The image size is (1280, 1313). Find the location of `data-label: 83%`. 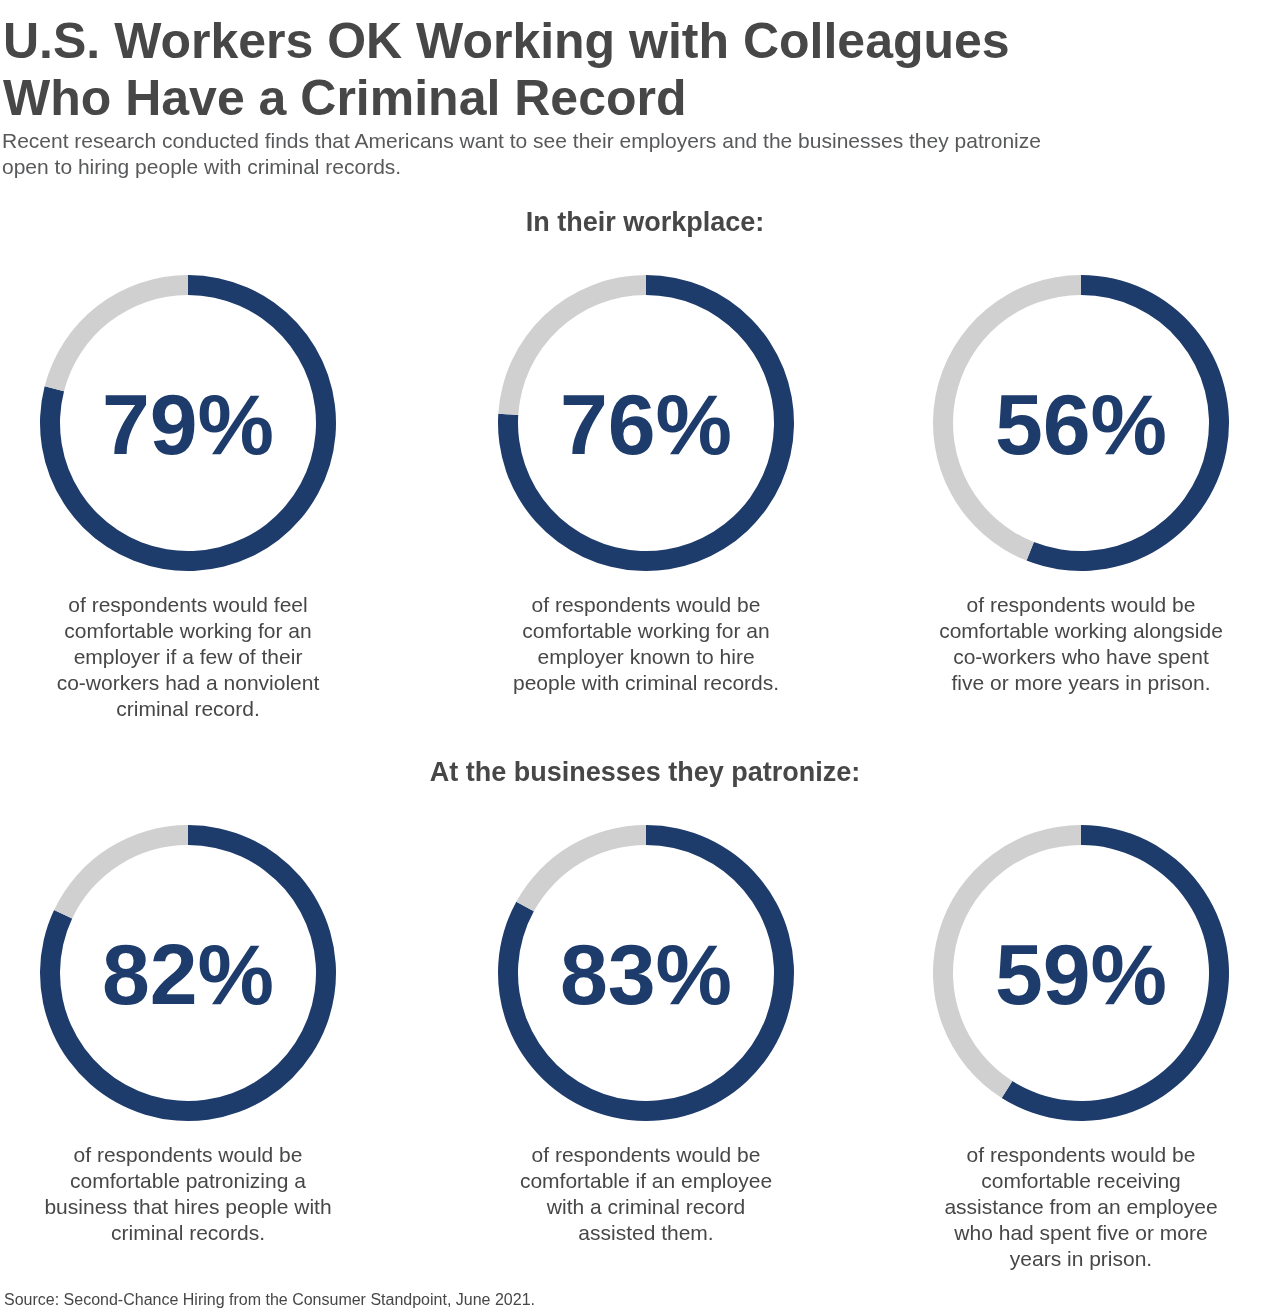

data-label: 83% is located at coordinates (646, 974).